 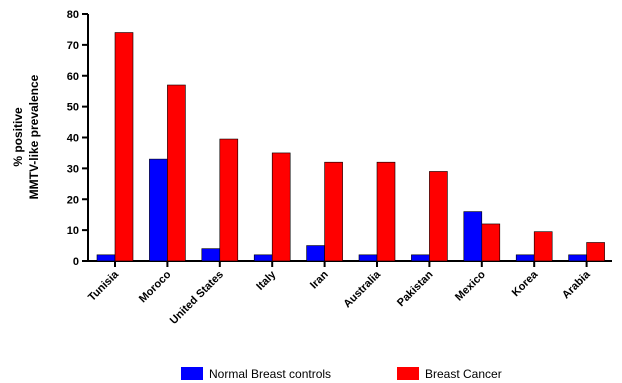 I want to click on y-tick-label: 30, so click(x=73, y=169).